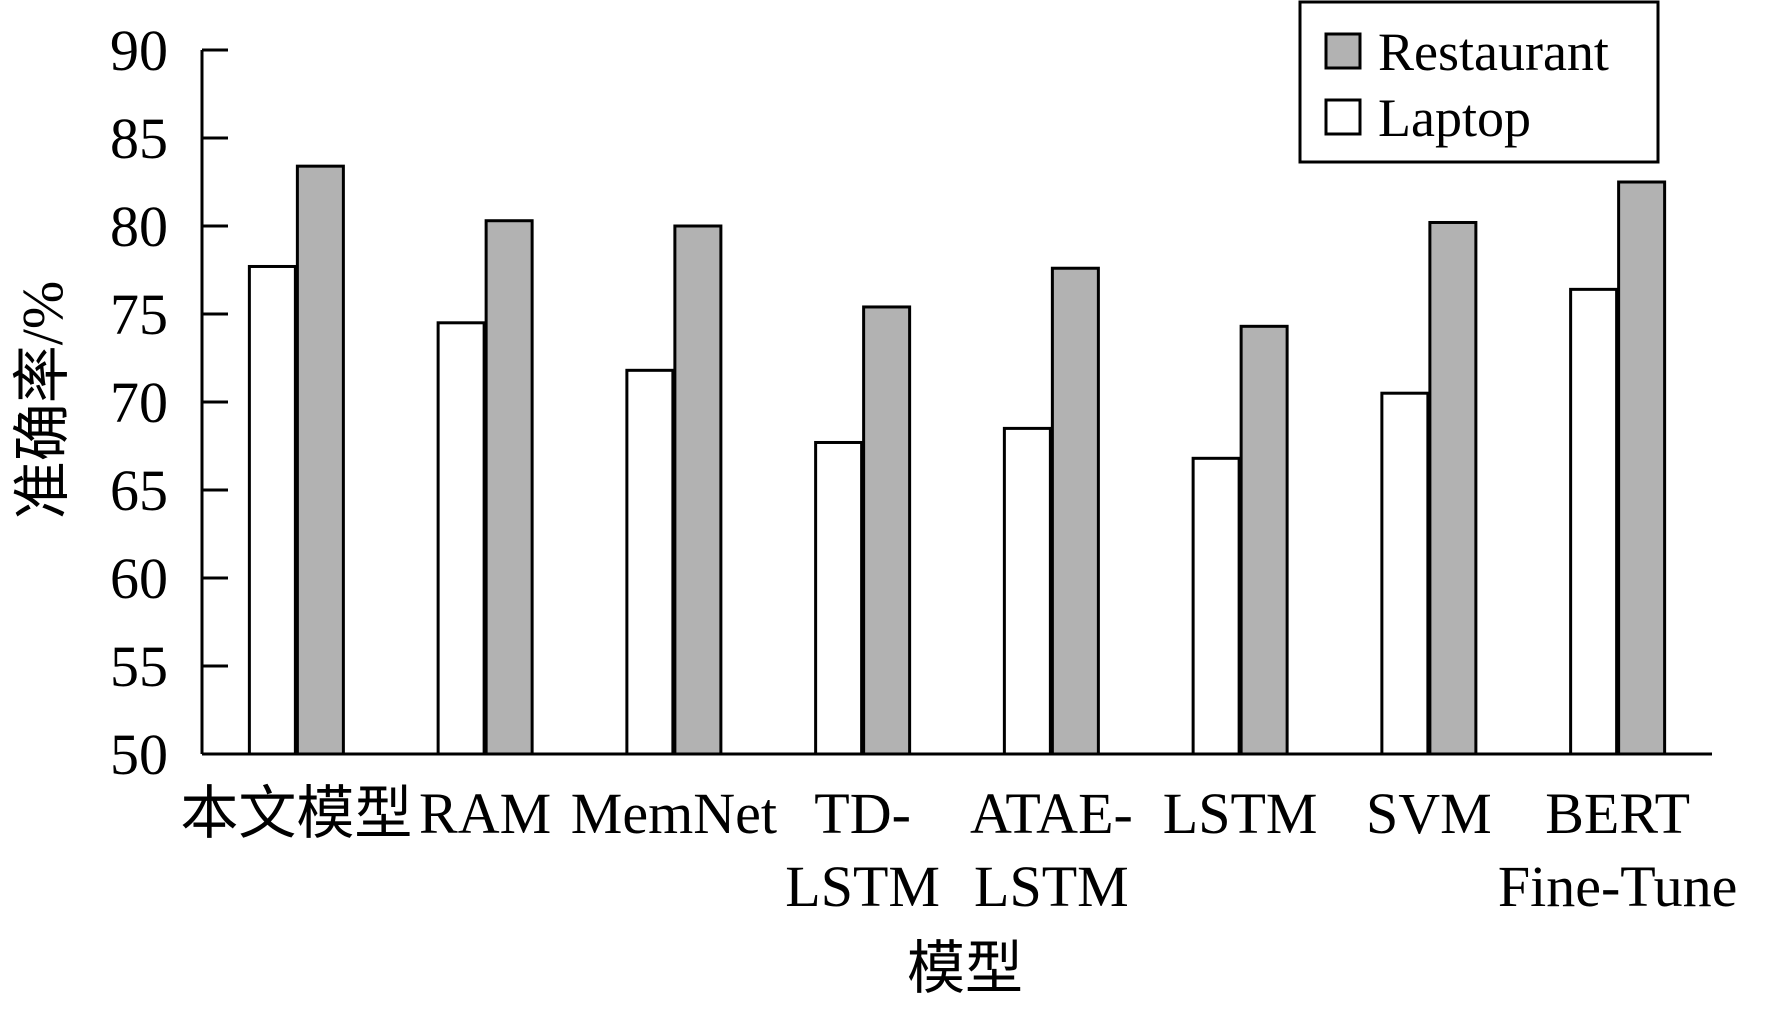 The image size is (1782, 1016). I want to click on y-tick-label: 60, so click(139, 578).